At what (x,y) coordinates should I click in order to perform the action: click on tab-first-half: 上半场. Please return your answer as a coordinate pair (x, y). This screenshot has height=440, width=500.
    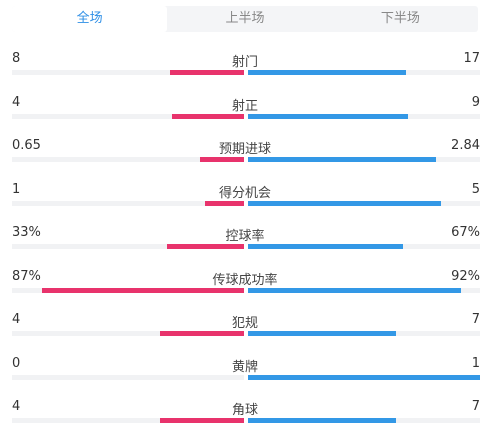
    Looking at the image, I should click on (245, 18).